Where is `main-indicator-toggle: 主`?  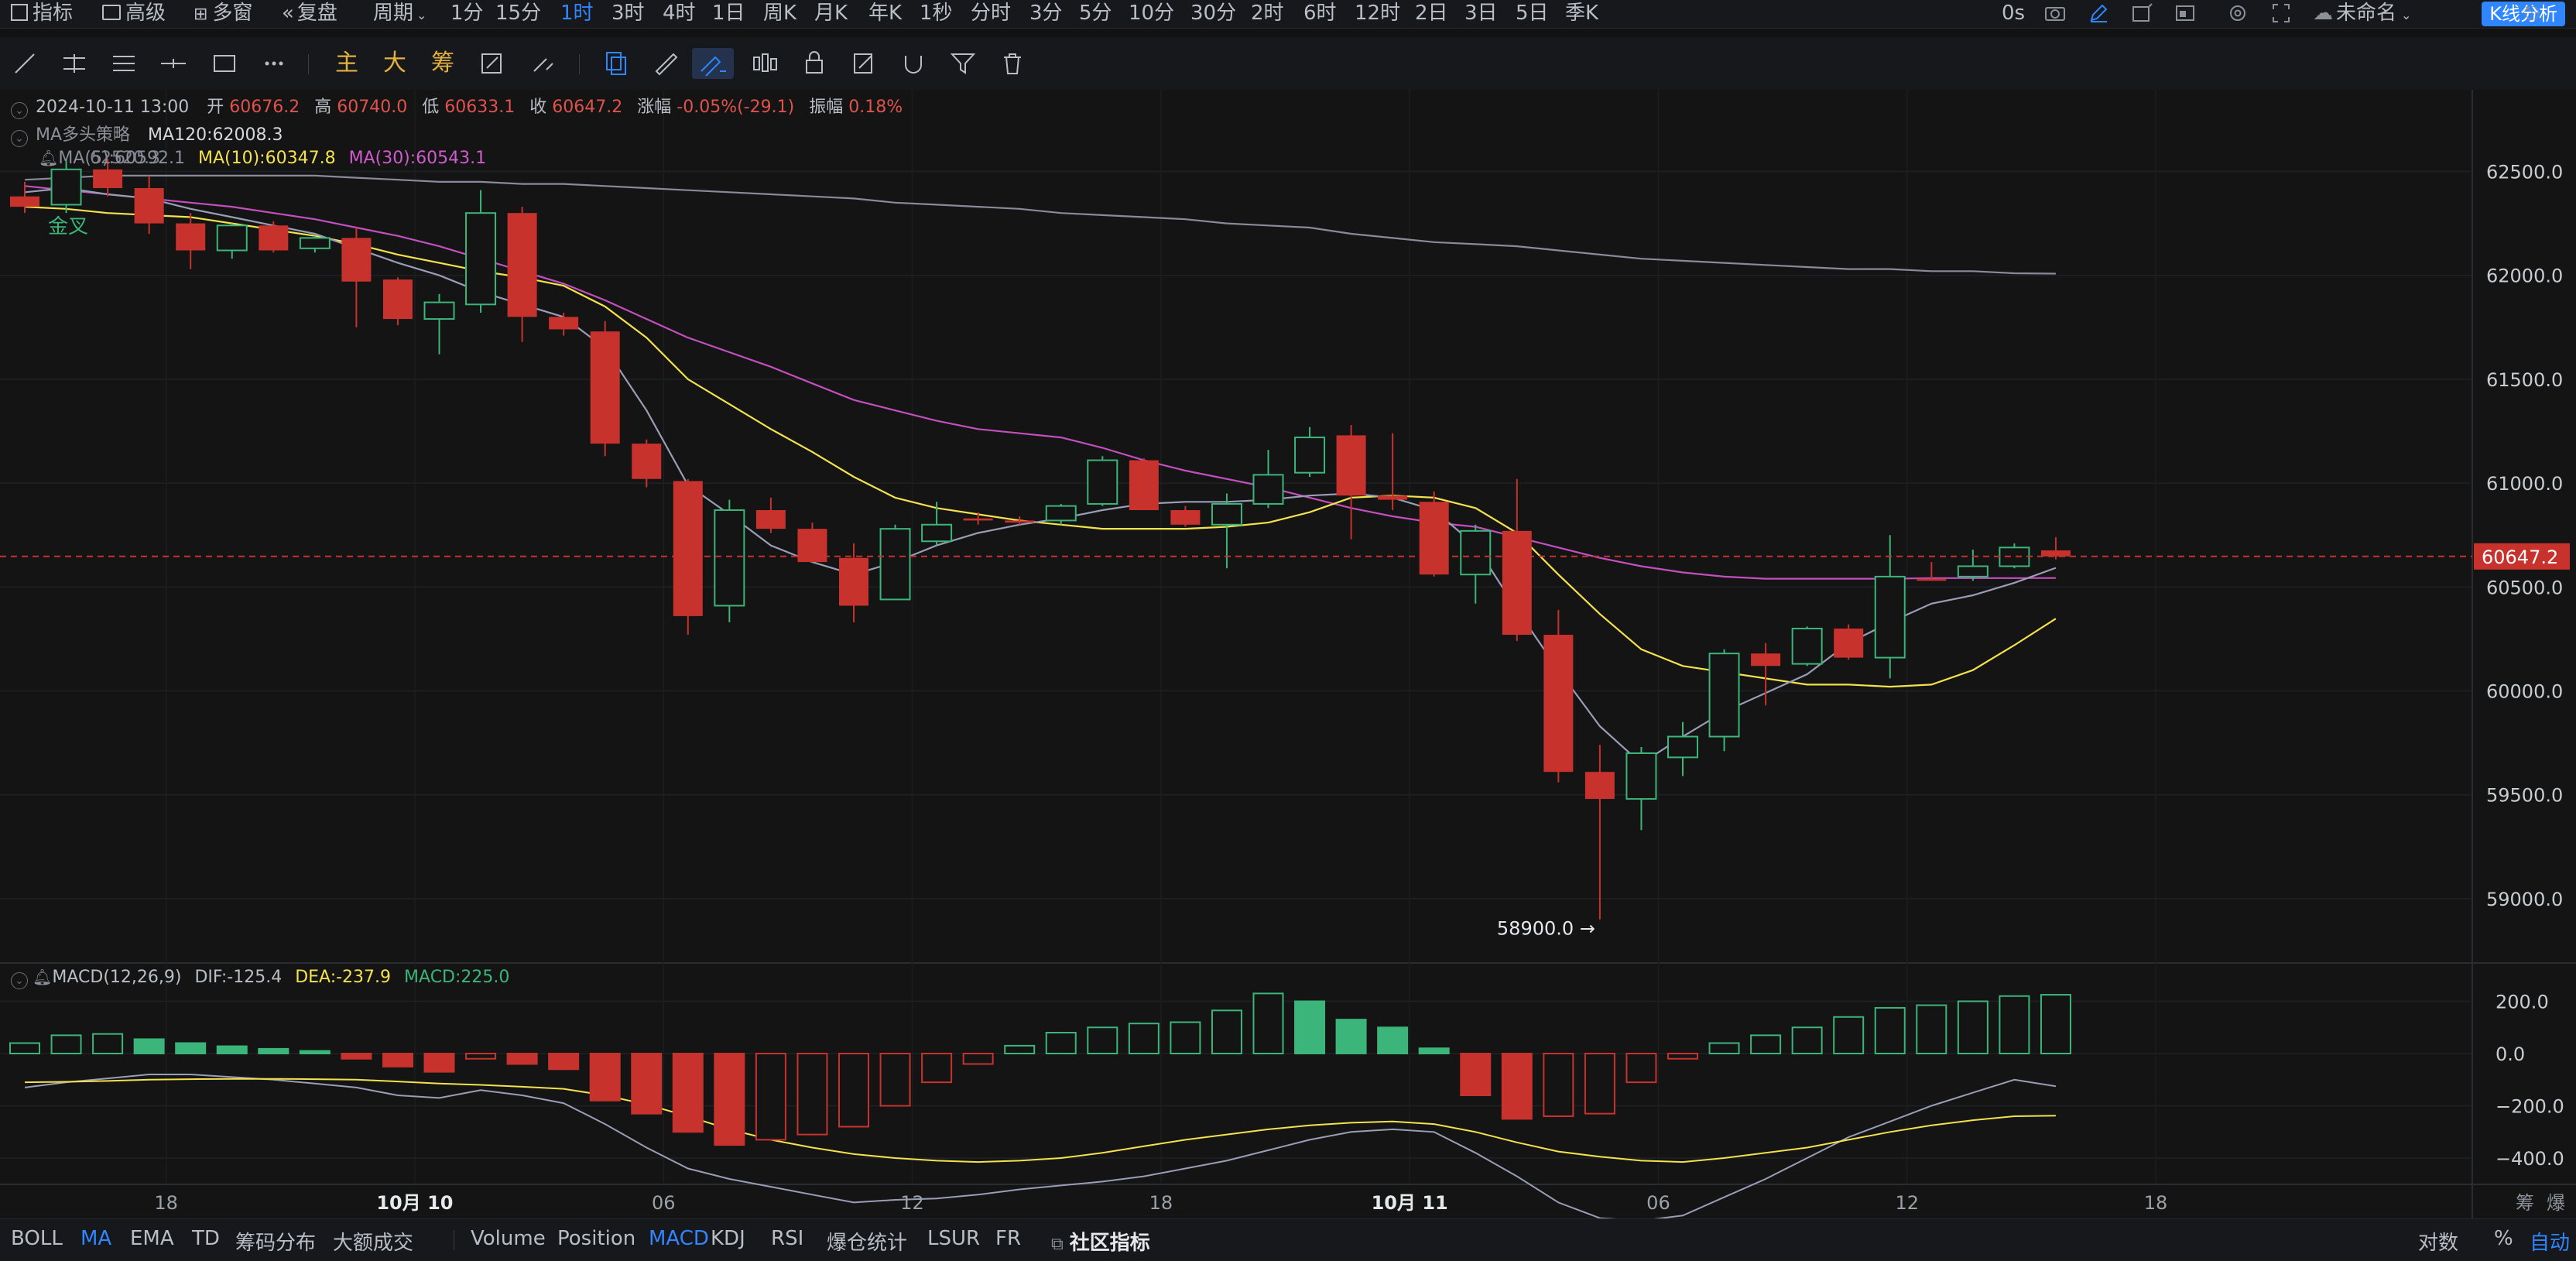
main-indicator-toggle: 主 is located at coordinates (346, 64).